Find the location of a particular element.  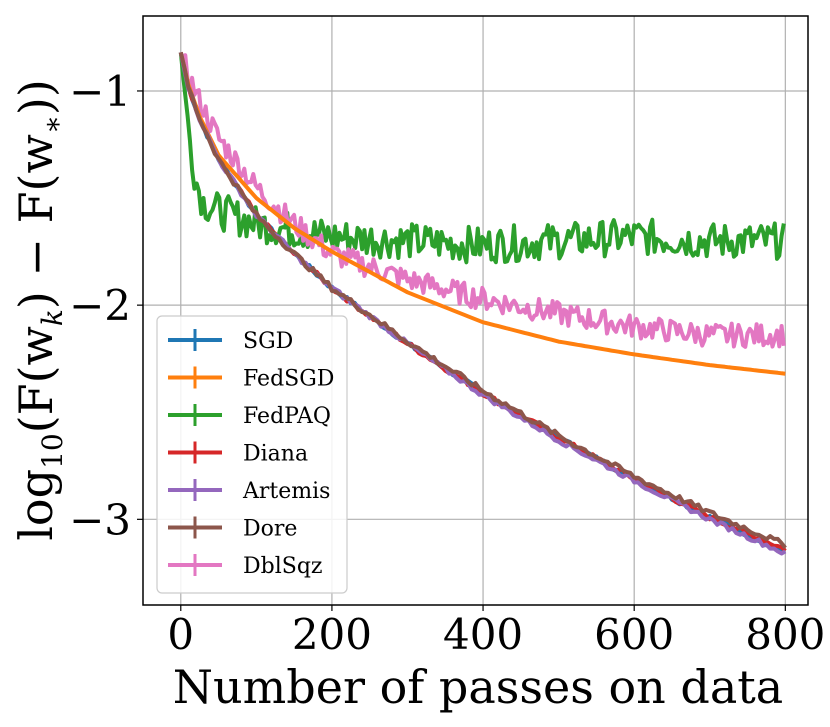

legend-label: DblSqz is located at coordinates (283, 566).